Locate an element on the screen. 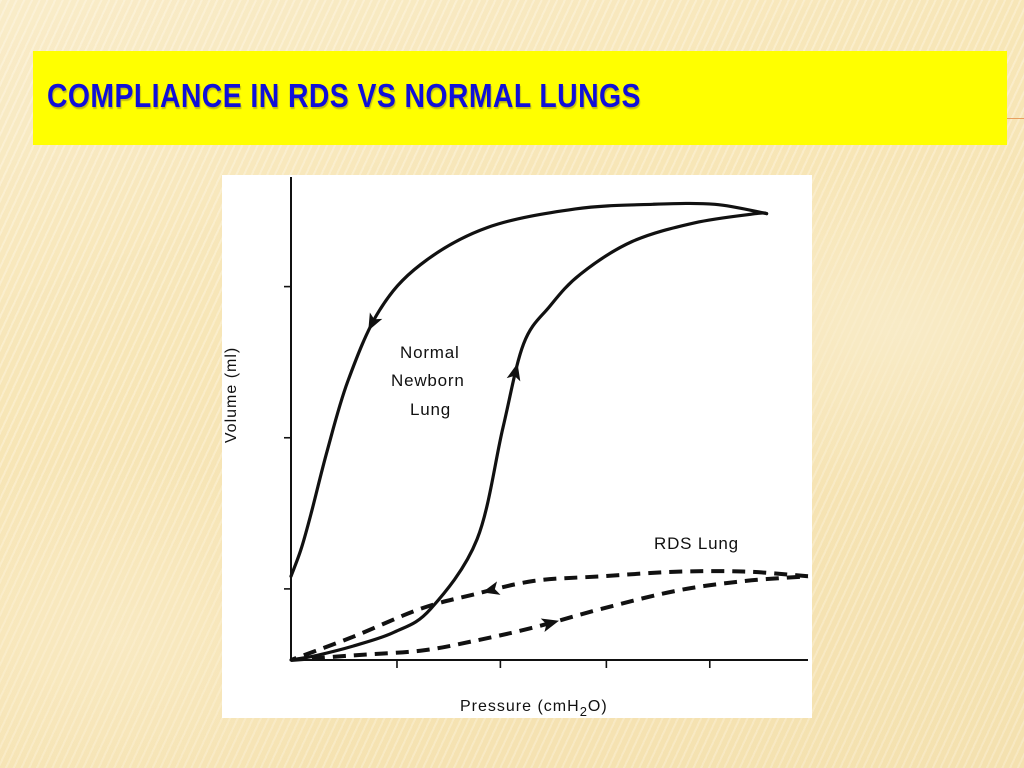  normal-lung-label-line-2: Newborn is located at coordinates (428, 380).